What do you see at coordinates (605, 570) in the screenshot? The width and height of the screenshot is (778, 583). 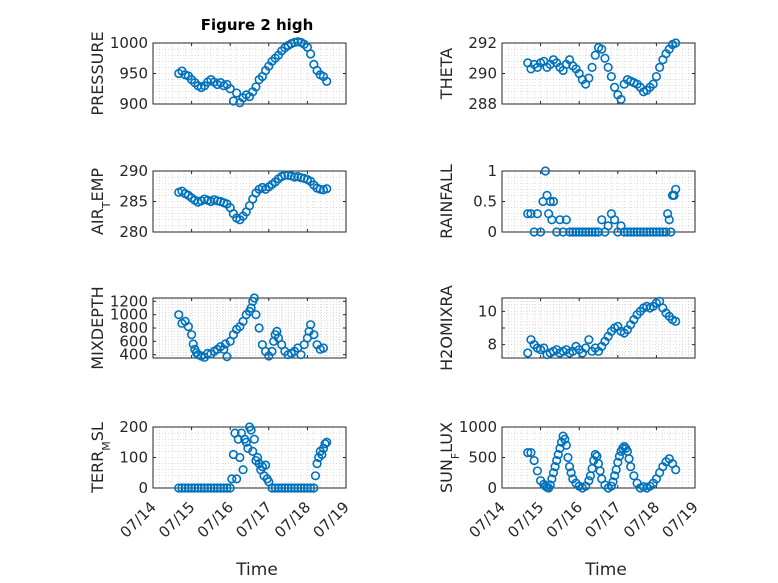 I see `x-axis-label-right: Time` at bounding box center [605, 570].